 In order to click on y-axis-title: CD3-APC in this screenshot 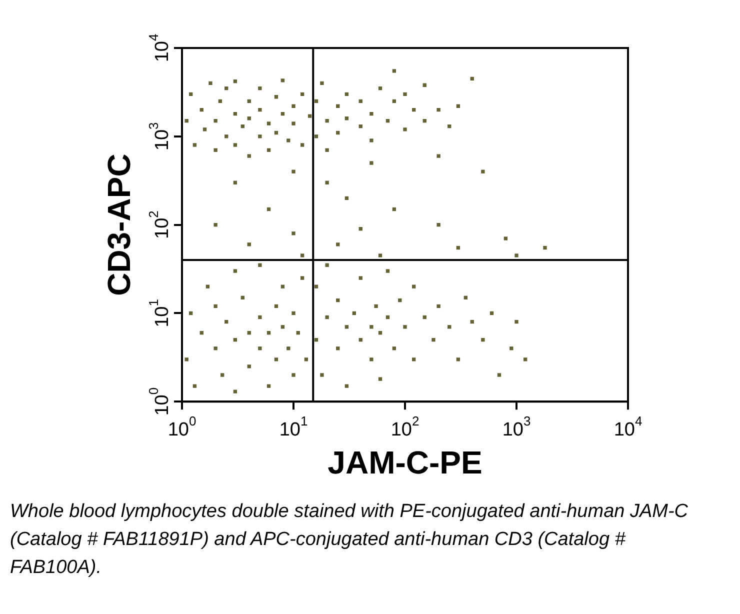, I will do `click(119, 225)`.